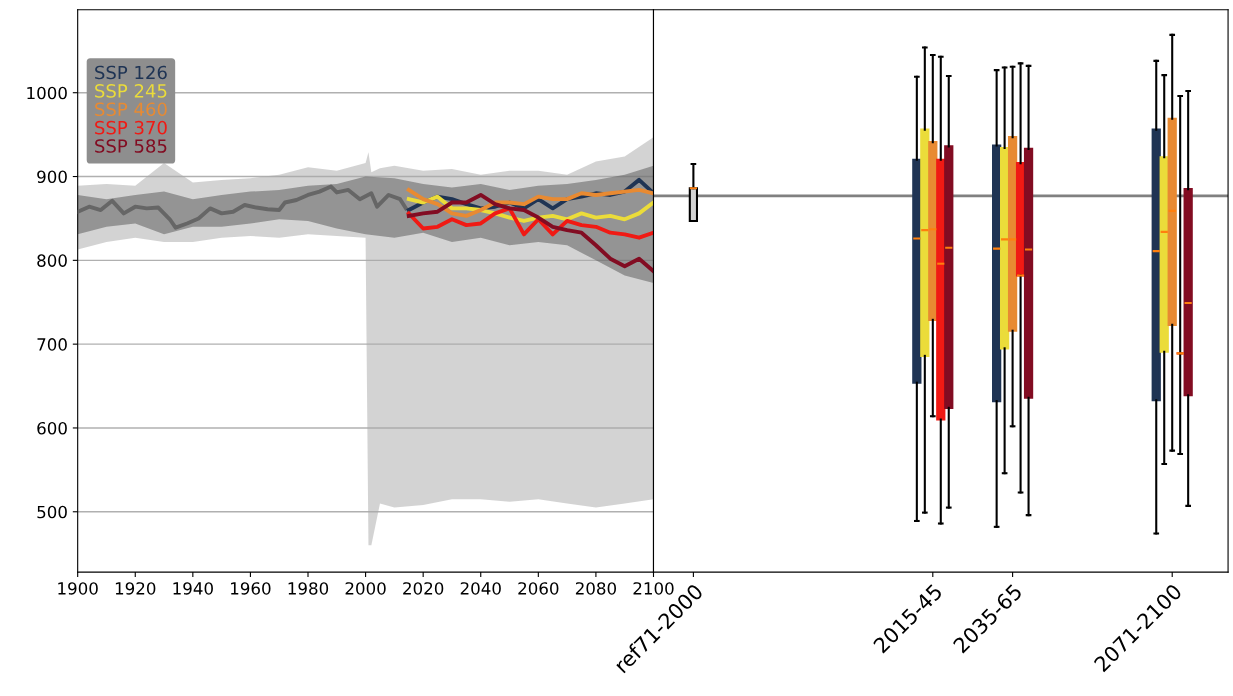 The width and height of the screenshot is (1233, 696). Describe the element at coordinates (193, 588) in the screenshot. I see `x-tick-label: 1940` at that location.